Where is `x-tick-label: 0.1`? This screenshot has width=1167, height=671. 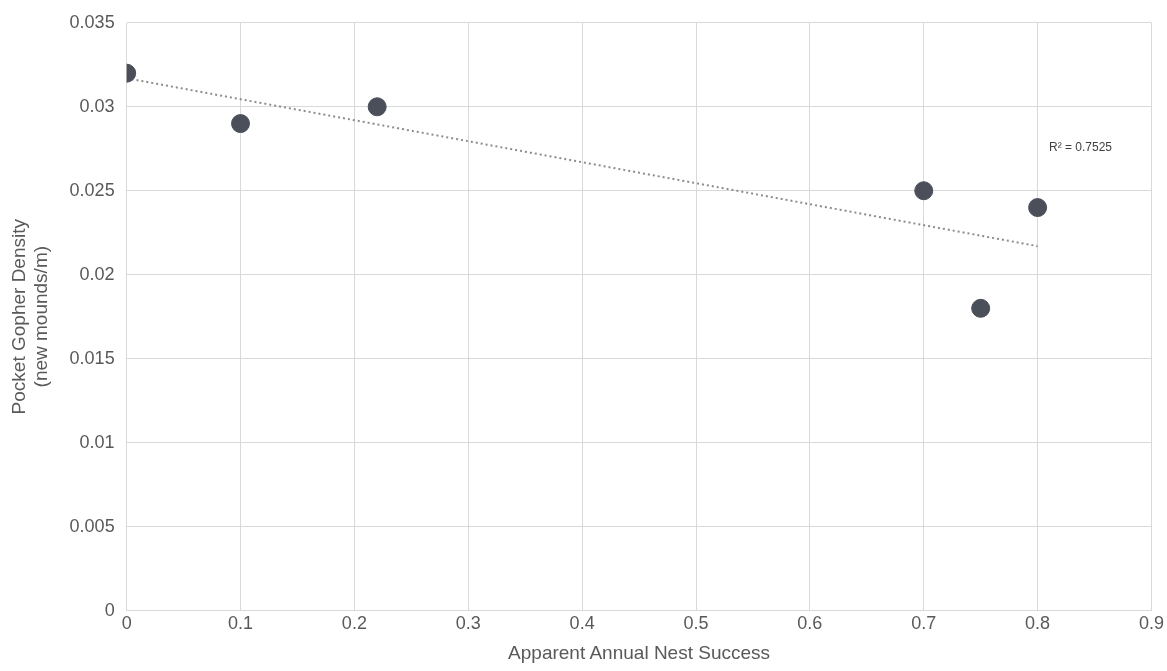 x-tick-label: 0.1 is located at coordinates (241, 623).